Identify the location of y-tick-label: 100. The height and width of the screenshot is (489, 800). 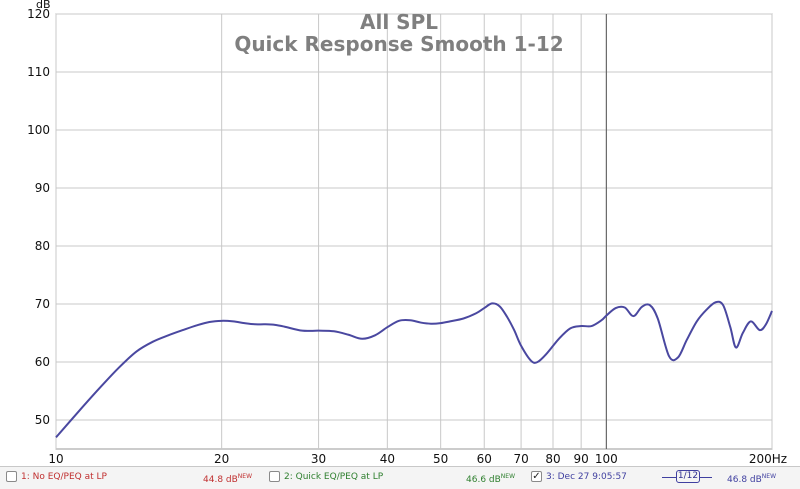
(38, 130).